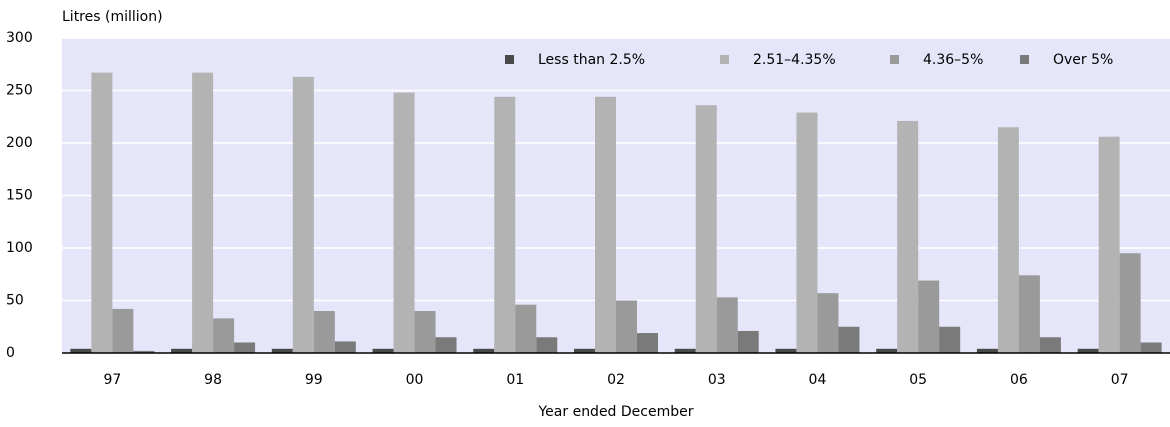 This screenshot has height=427, width=1170. I want to click on legend-label: Less than 2.5%, so click(591, 60).